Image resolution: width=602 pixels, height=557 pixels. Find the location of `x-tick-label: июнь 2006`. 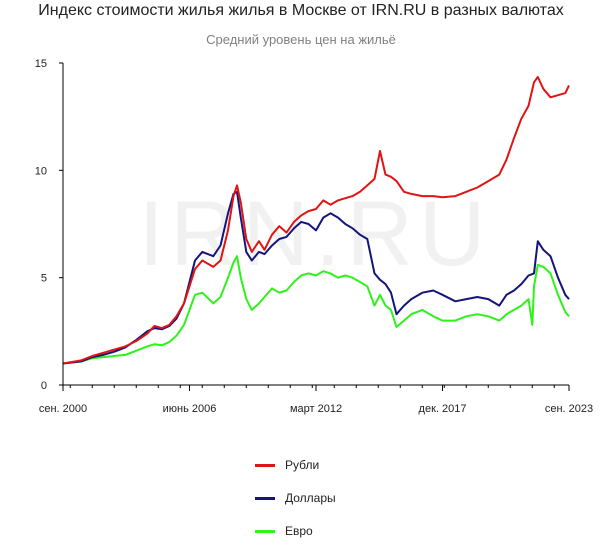

x-tick-label: июнь 2006 is located at coordinates (190, 409).